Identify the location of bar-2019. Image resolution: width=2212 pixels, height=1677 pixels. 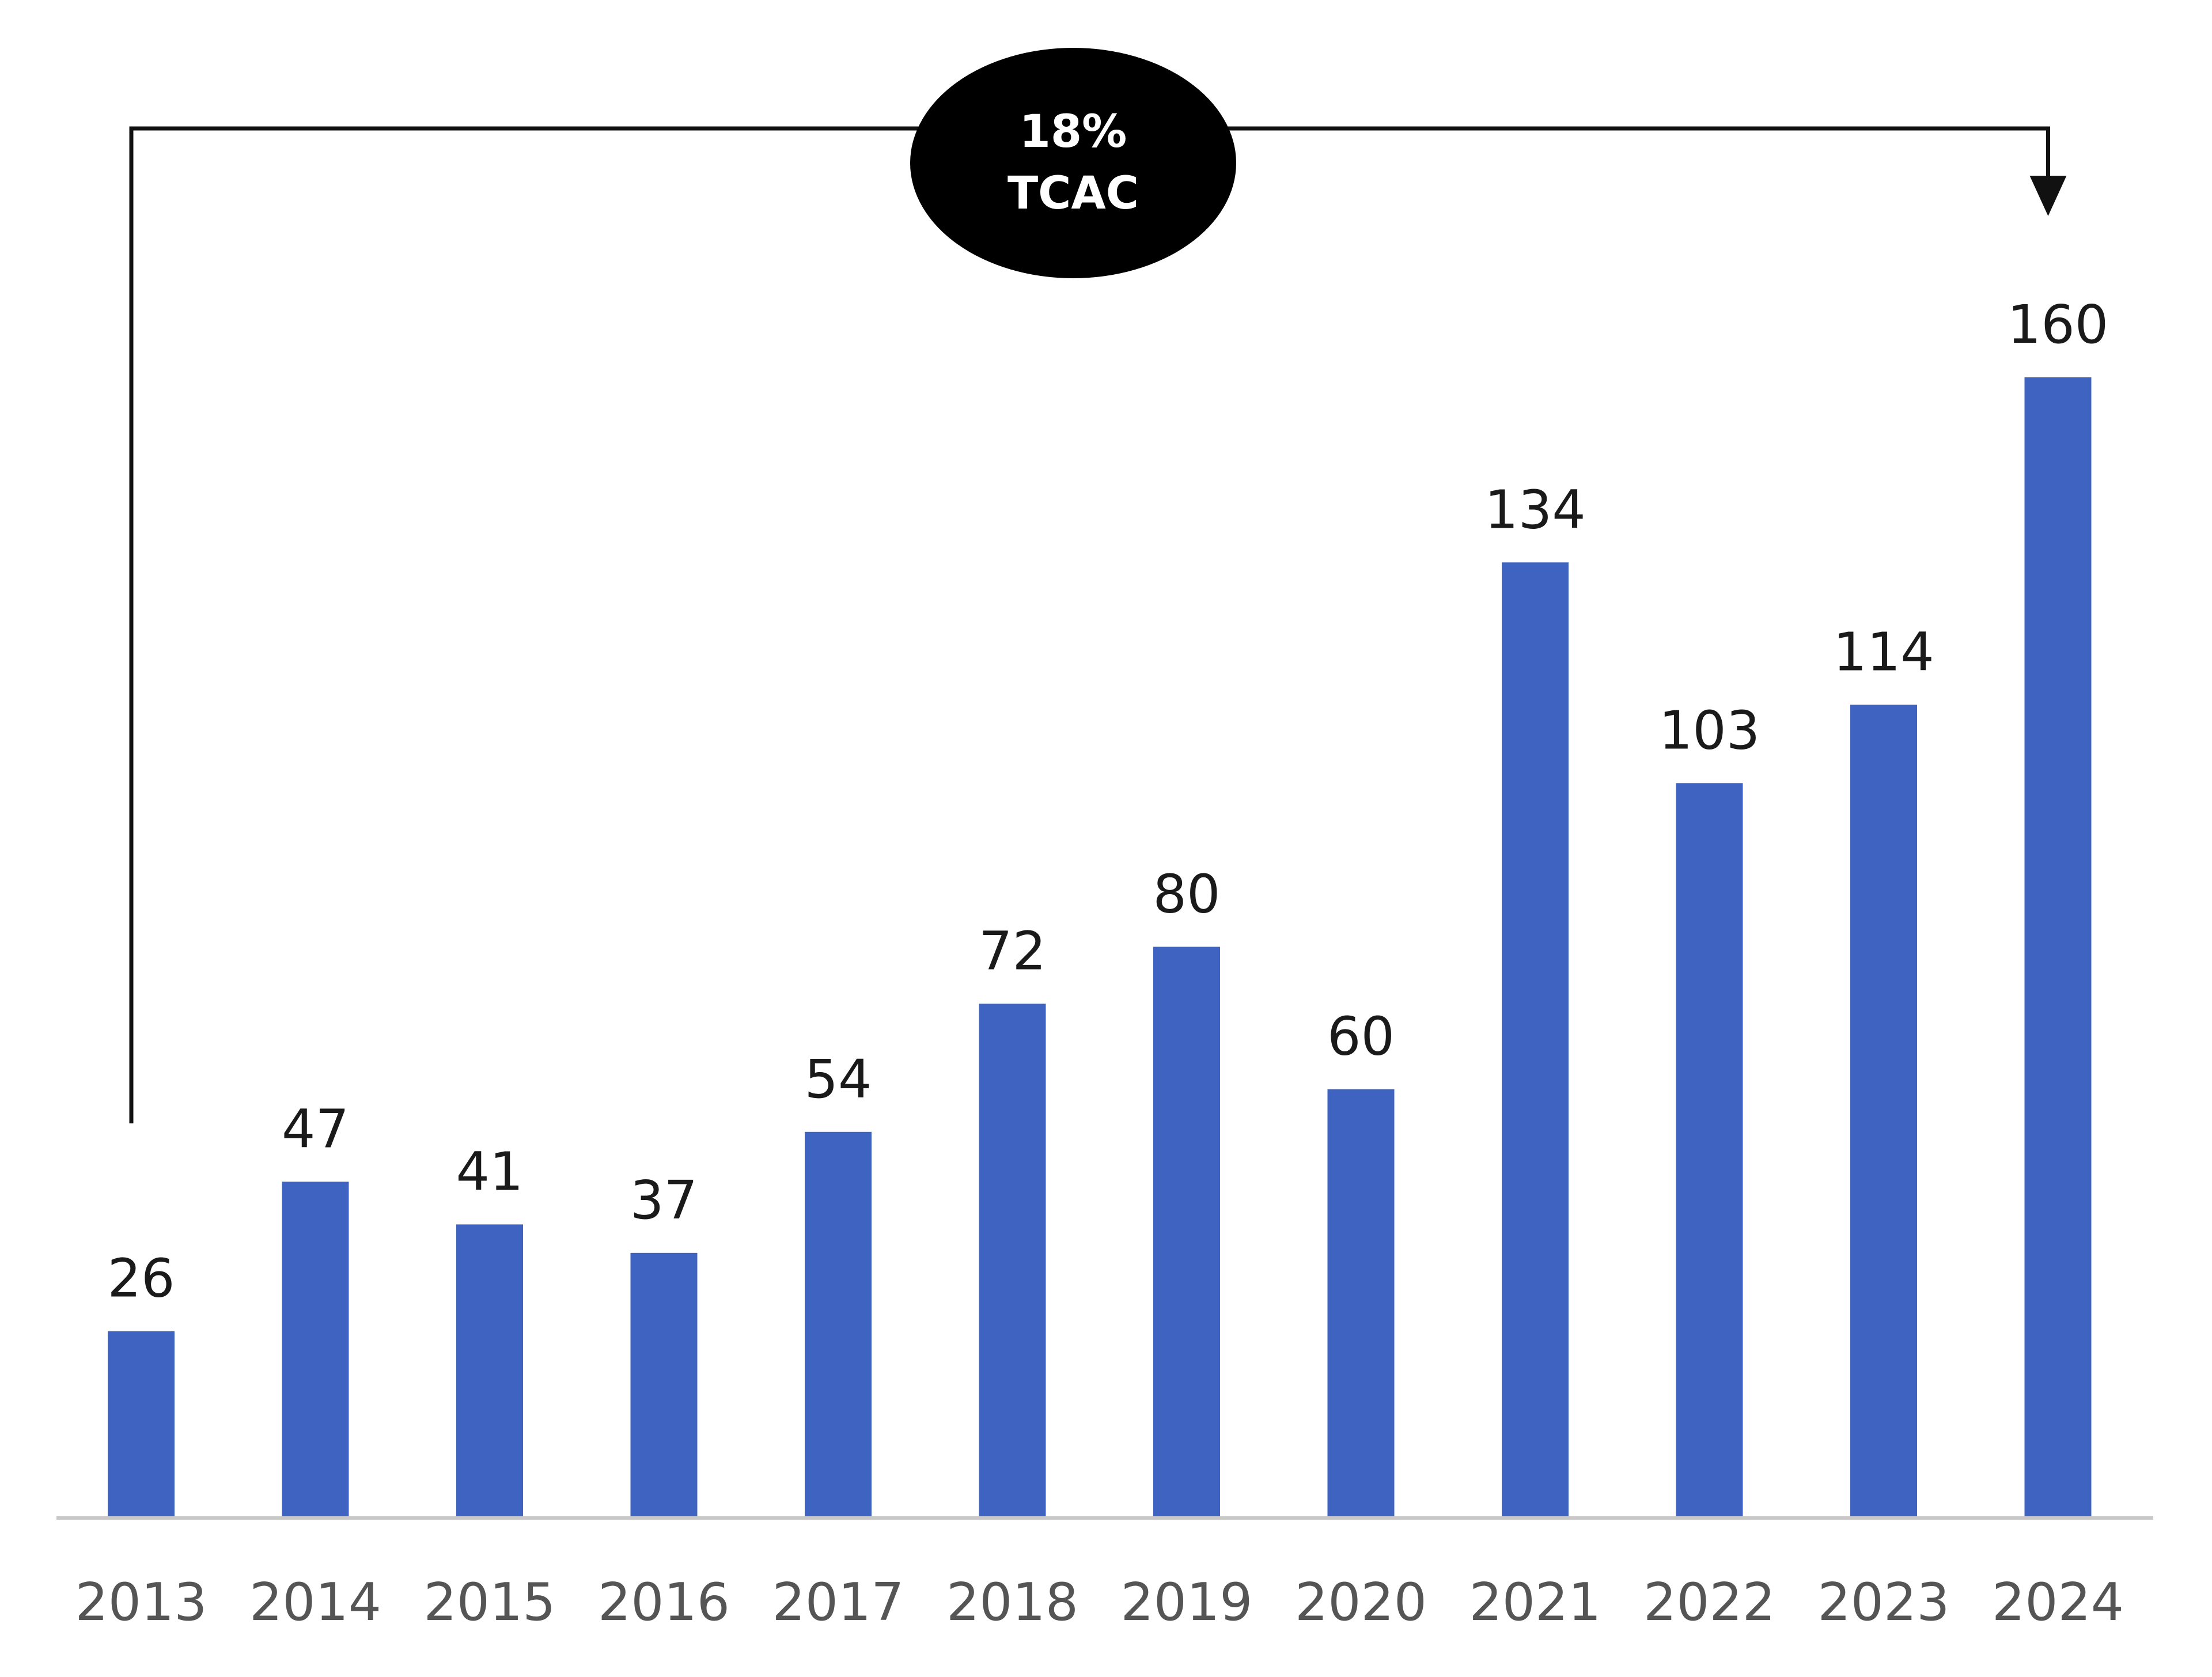
(1186, 1231).